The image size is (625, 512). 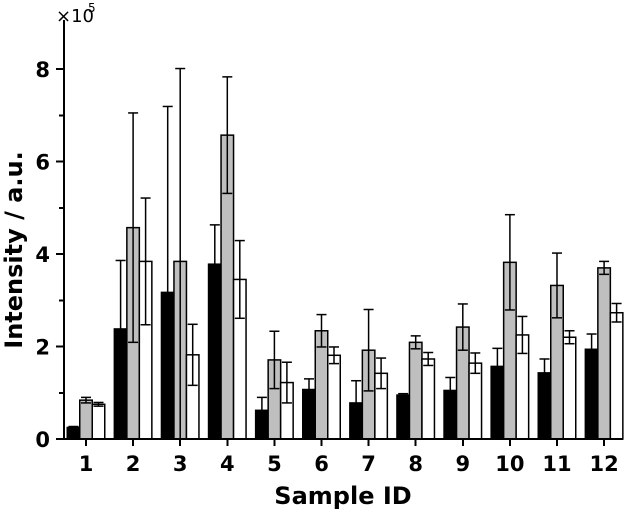 What do you see at coordinates (133, 464) in the screenshot?
I see `x-tick-label-2: 2` at bounding box center [133, 464].